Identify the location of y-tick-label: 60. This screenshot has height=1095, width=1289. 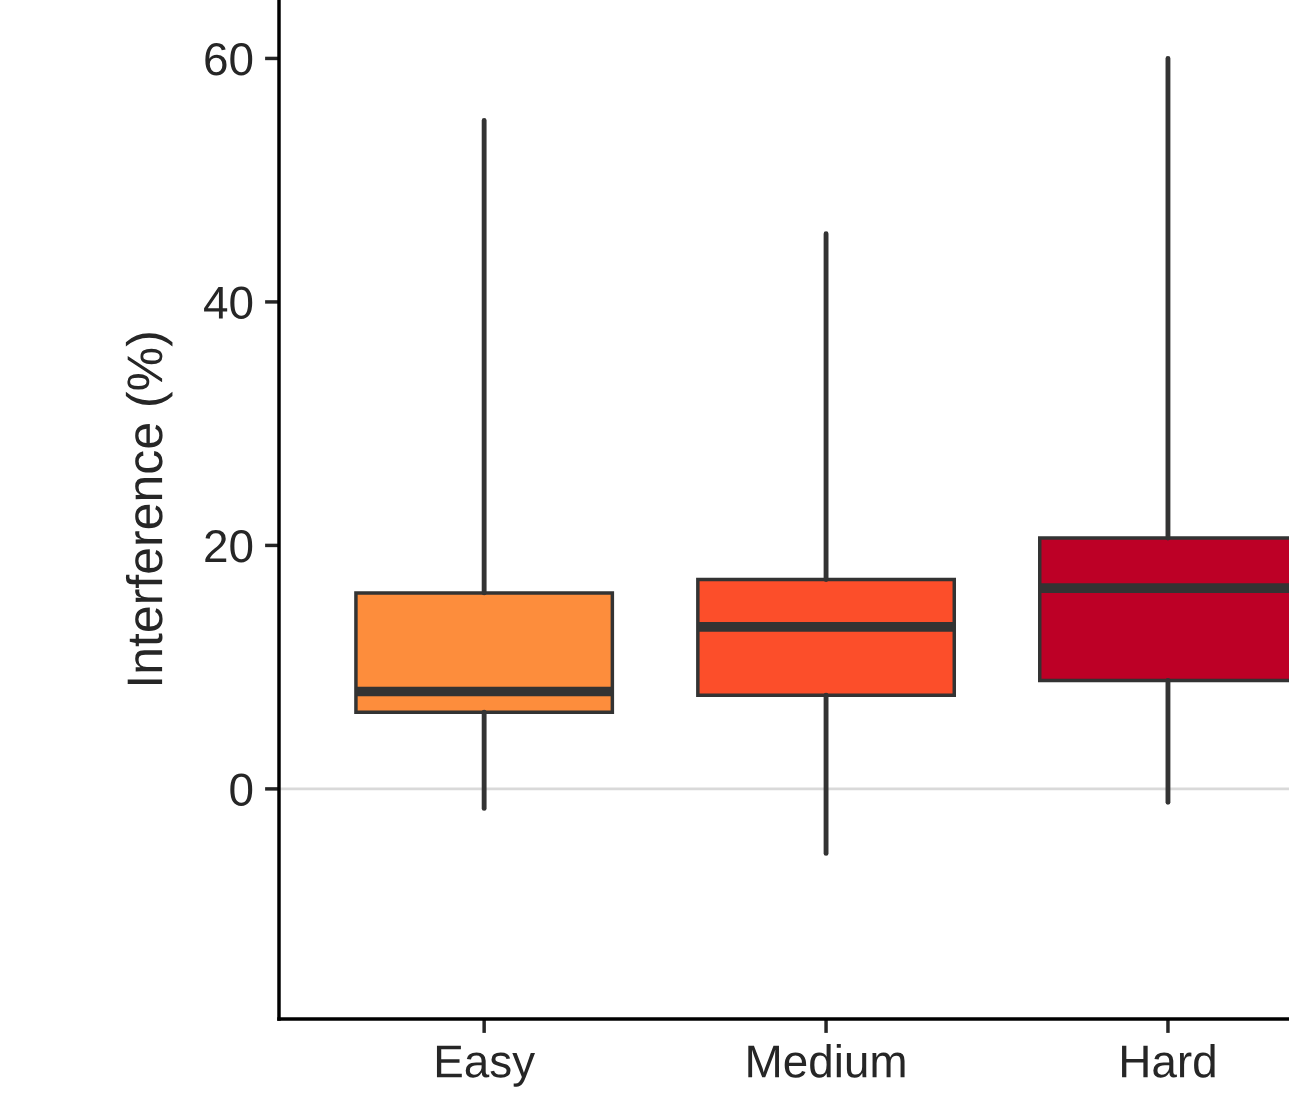
(229, 59).